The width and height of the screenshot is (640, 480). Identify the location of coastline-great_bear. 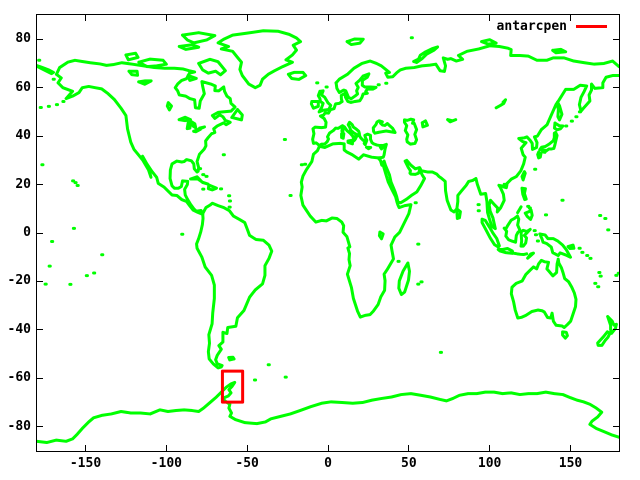
(133, 73).